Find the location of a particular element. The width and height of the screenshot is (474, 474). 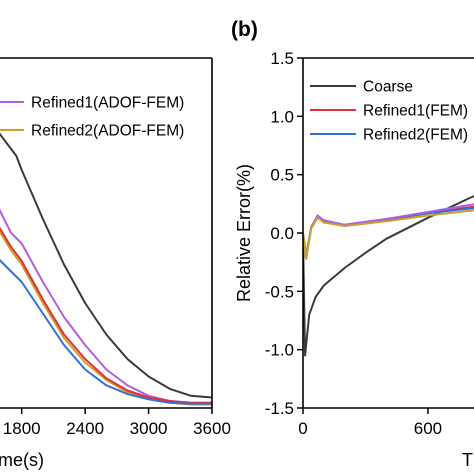

y-tick-label: -1.5 is located at coordinates (279, 408).